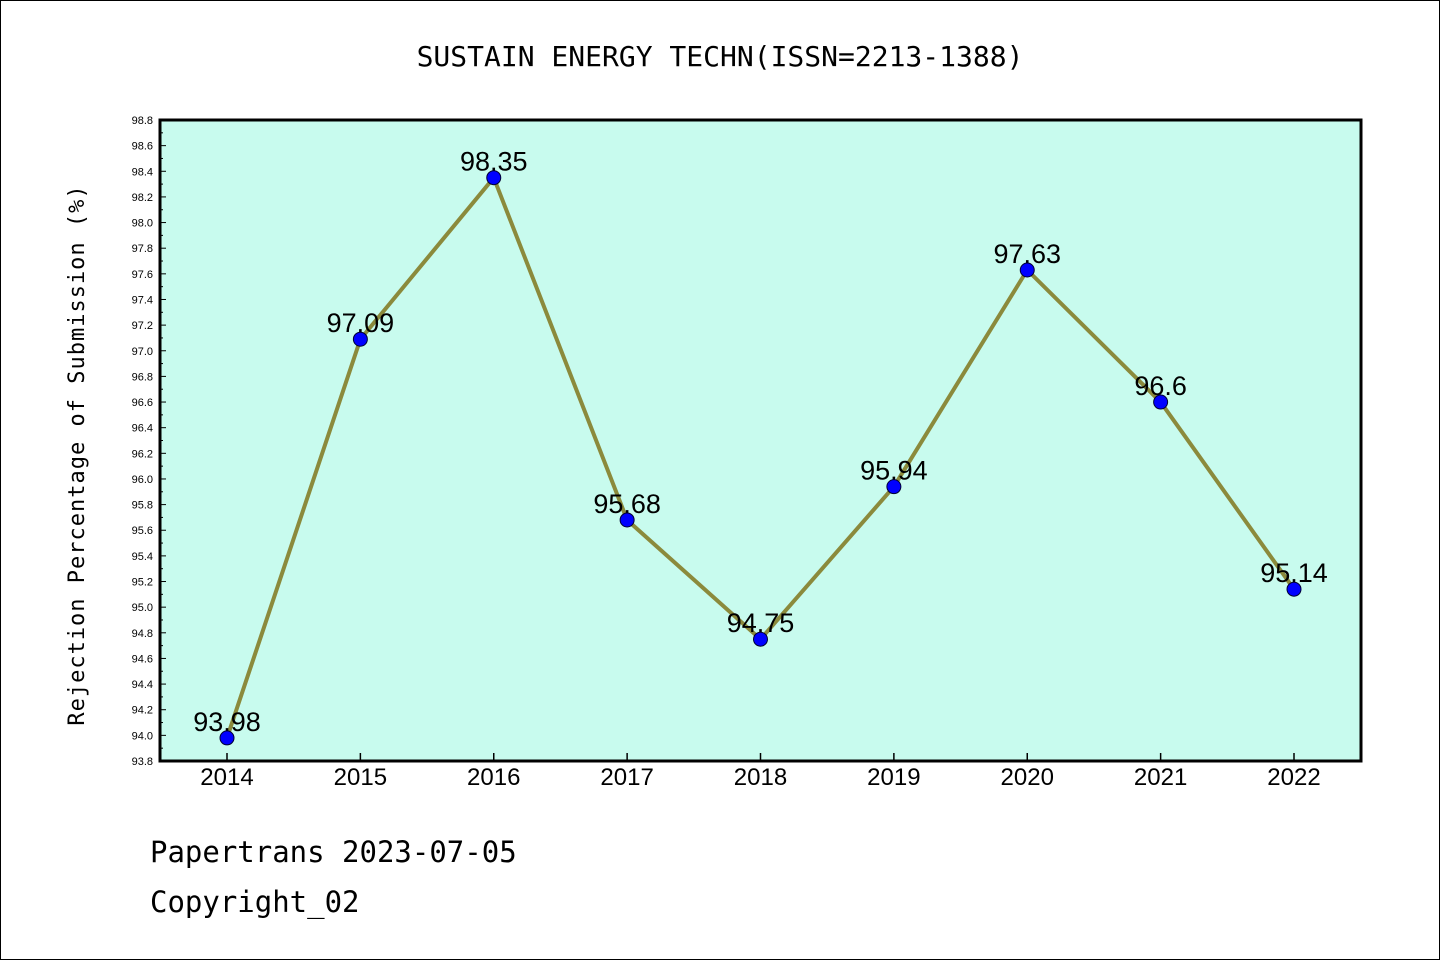 The width and height of the screenshot is (1440, 960). What do you see at coordinates (142, 454) in the screenshot?
I see `y-tick-label: 96.2` at bounding box center [142, 454].